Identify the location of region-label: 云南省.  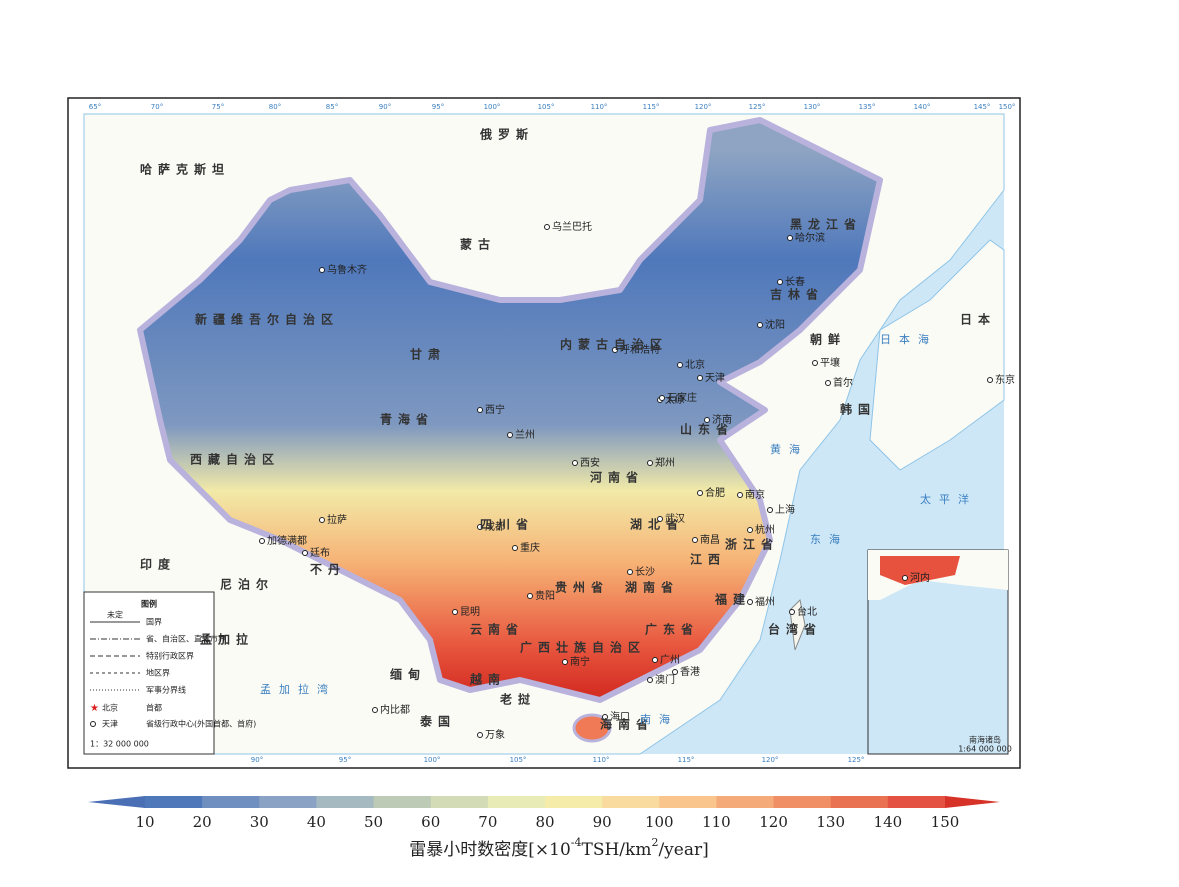
(497, 629).